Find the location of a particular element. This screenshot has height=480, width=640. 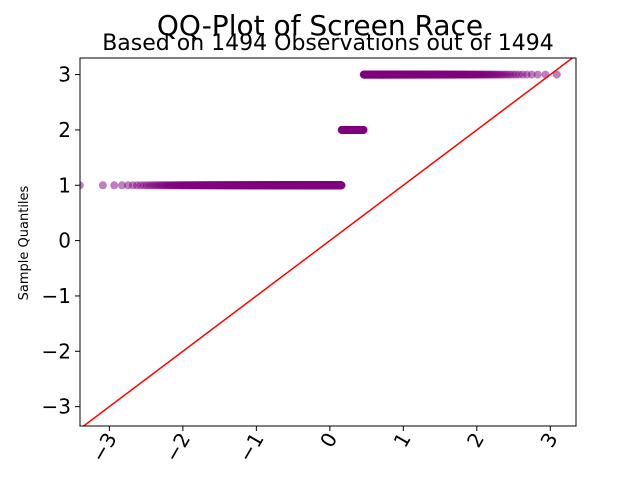

y-axis: −3 −2 −1 0 1 2 3 is located at coordinates (61, 241).